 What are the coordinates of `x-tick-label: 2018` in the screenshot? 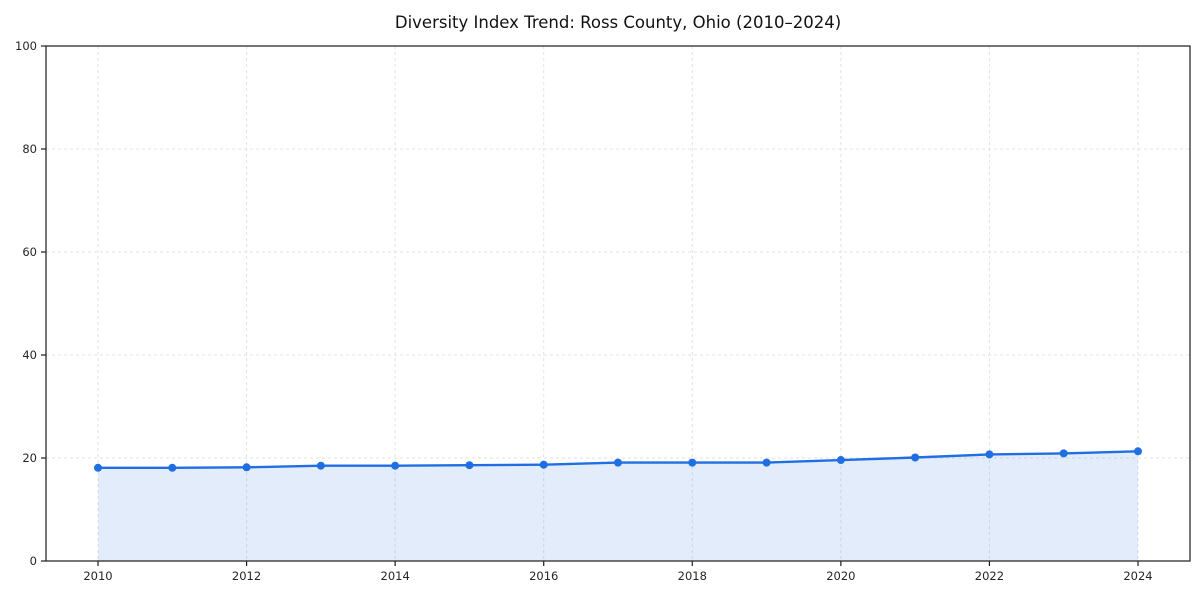 It's located at (692, 576).